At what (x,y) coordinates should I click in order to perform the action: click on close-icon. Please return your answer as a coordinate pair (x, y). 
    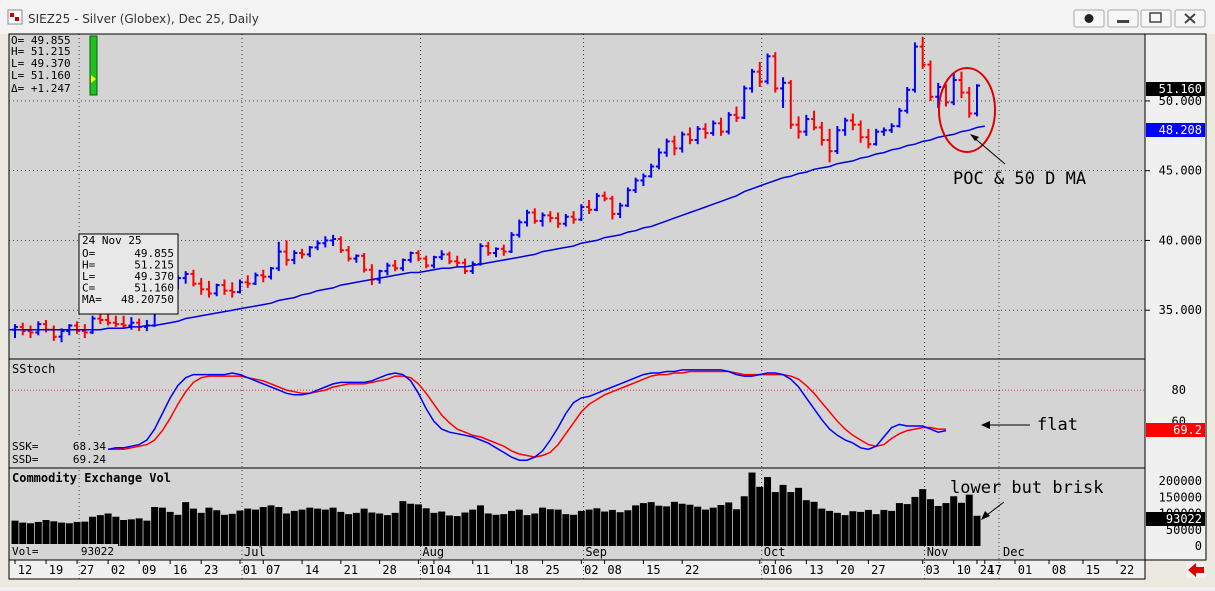
    Looking at the image, I should click on (1190, 18).